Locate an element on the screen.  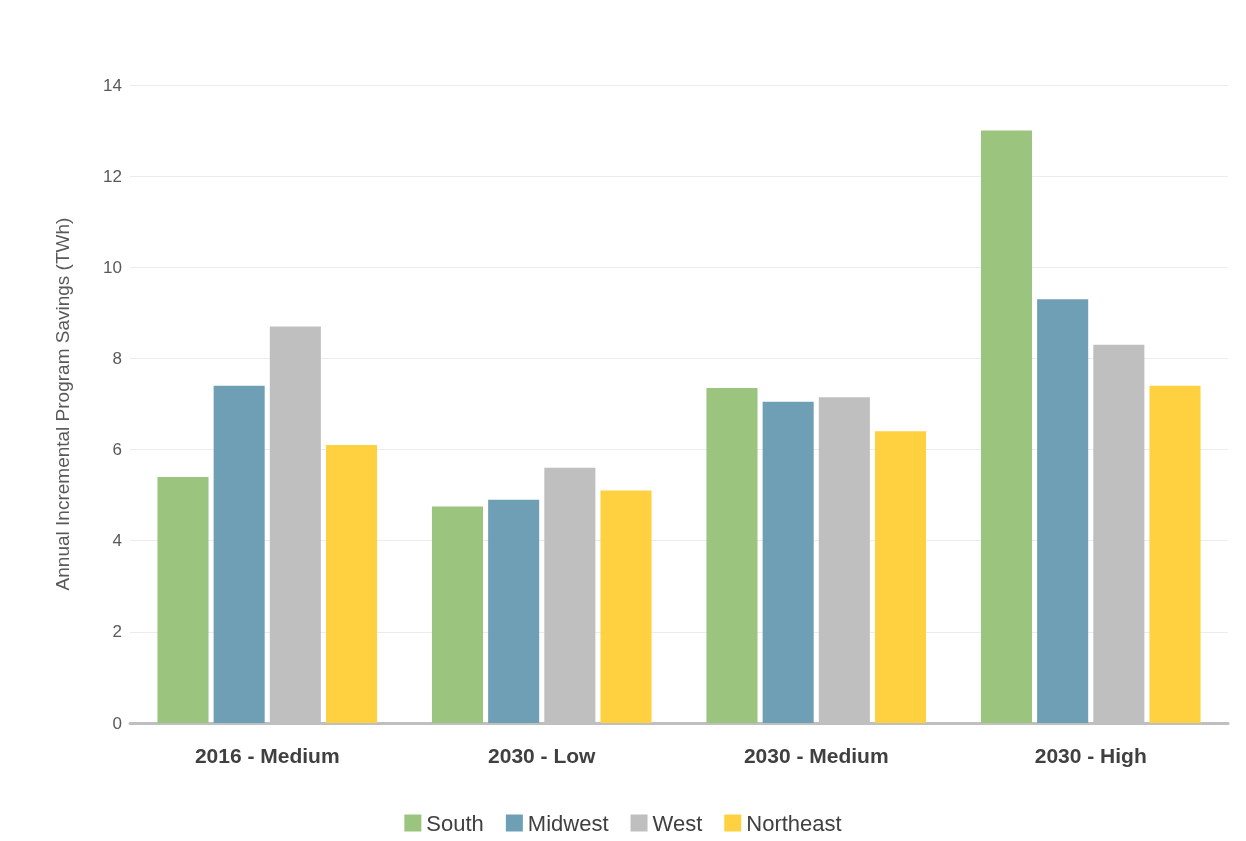
y-tick-label: 0 is located at coordinates (117, 723).